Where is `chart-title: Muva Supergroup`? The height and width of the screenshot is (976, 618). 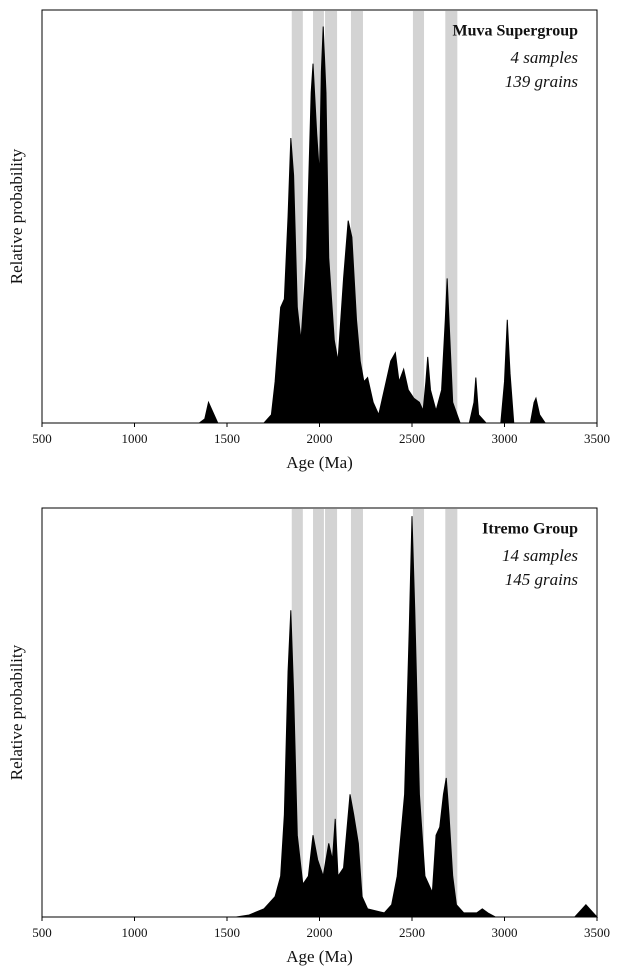 chart-title: Muva Supergroup is located at coordinates (515, 31).